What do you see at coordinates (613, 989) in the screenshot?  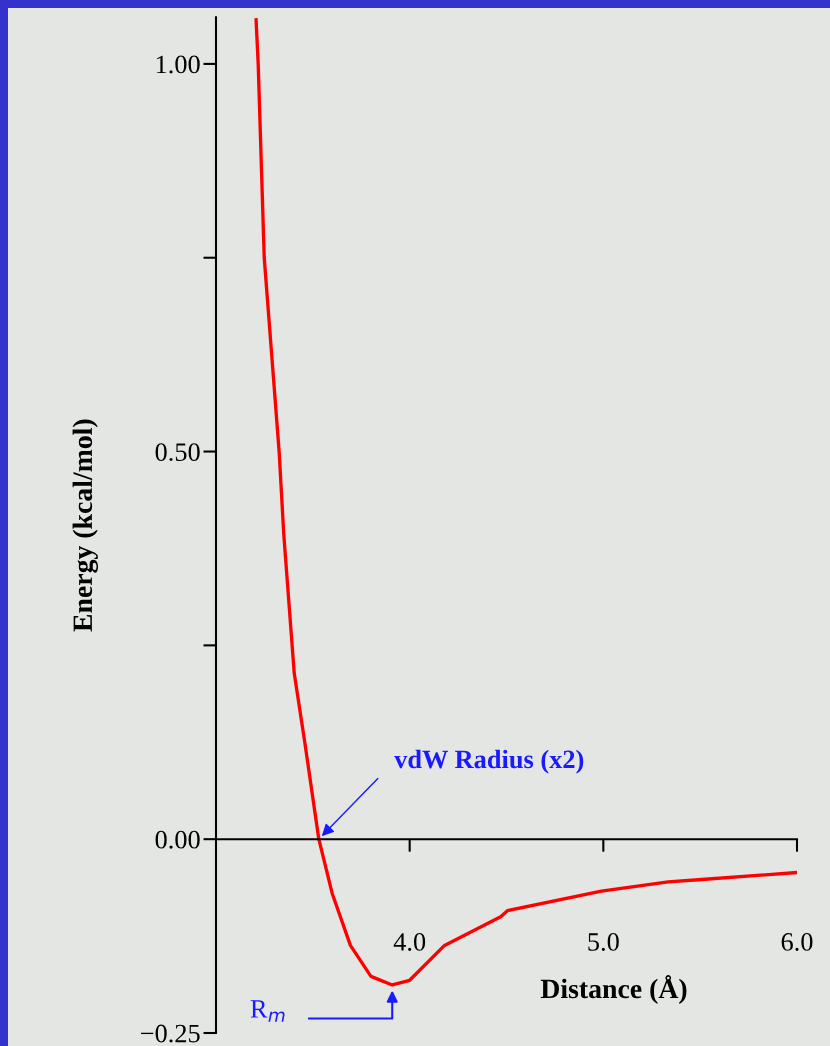 I see `x-axis-title: Distance (Å)` at bounding box center [613, 989].